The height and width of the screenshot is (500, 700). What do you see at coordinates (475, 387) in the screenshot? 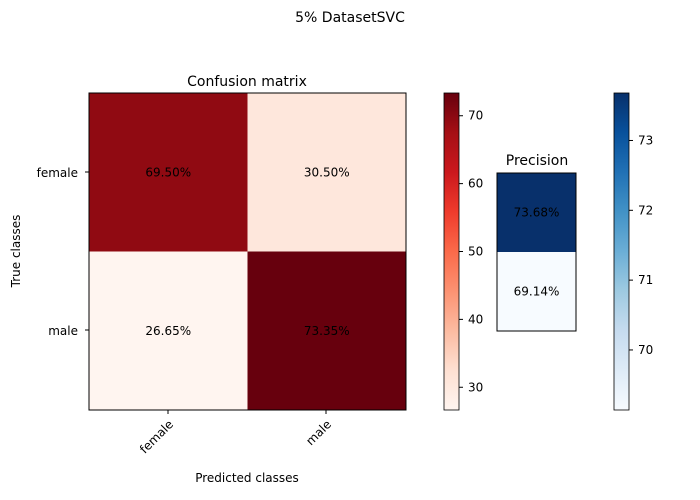
I see `reds-tick-label-30: 30` at bounding box center [475, 387].